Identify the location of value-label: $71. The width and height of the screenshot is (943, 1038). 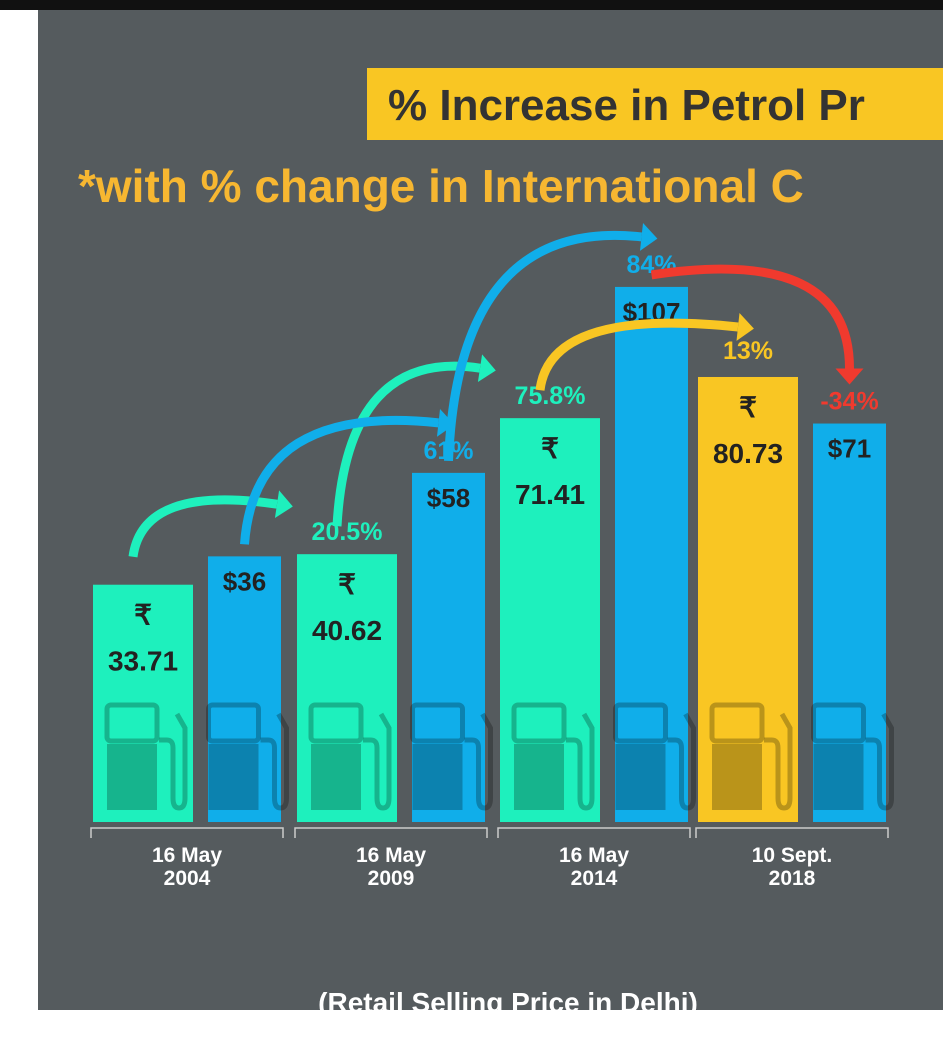
(849, 449).